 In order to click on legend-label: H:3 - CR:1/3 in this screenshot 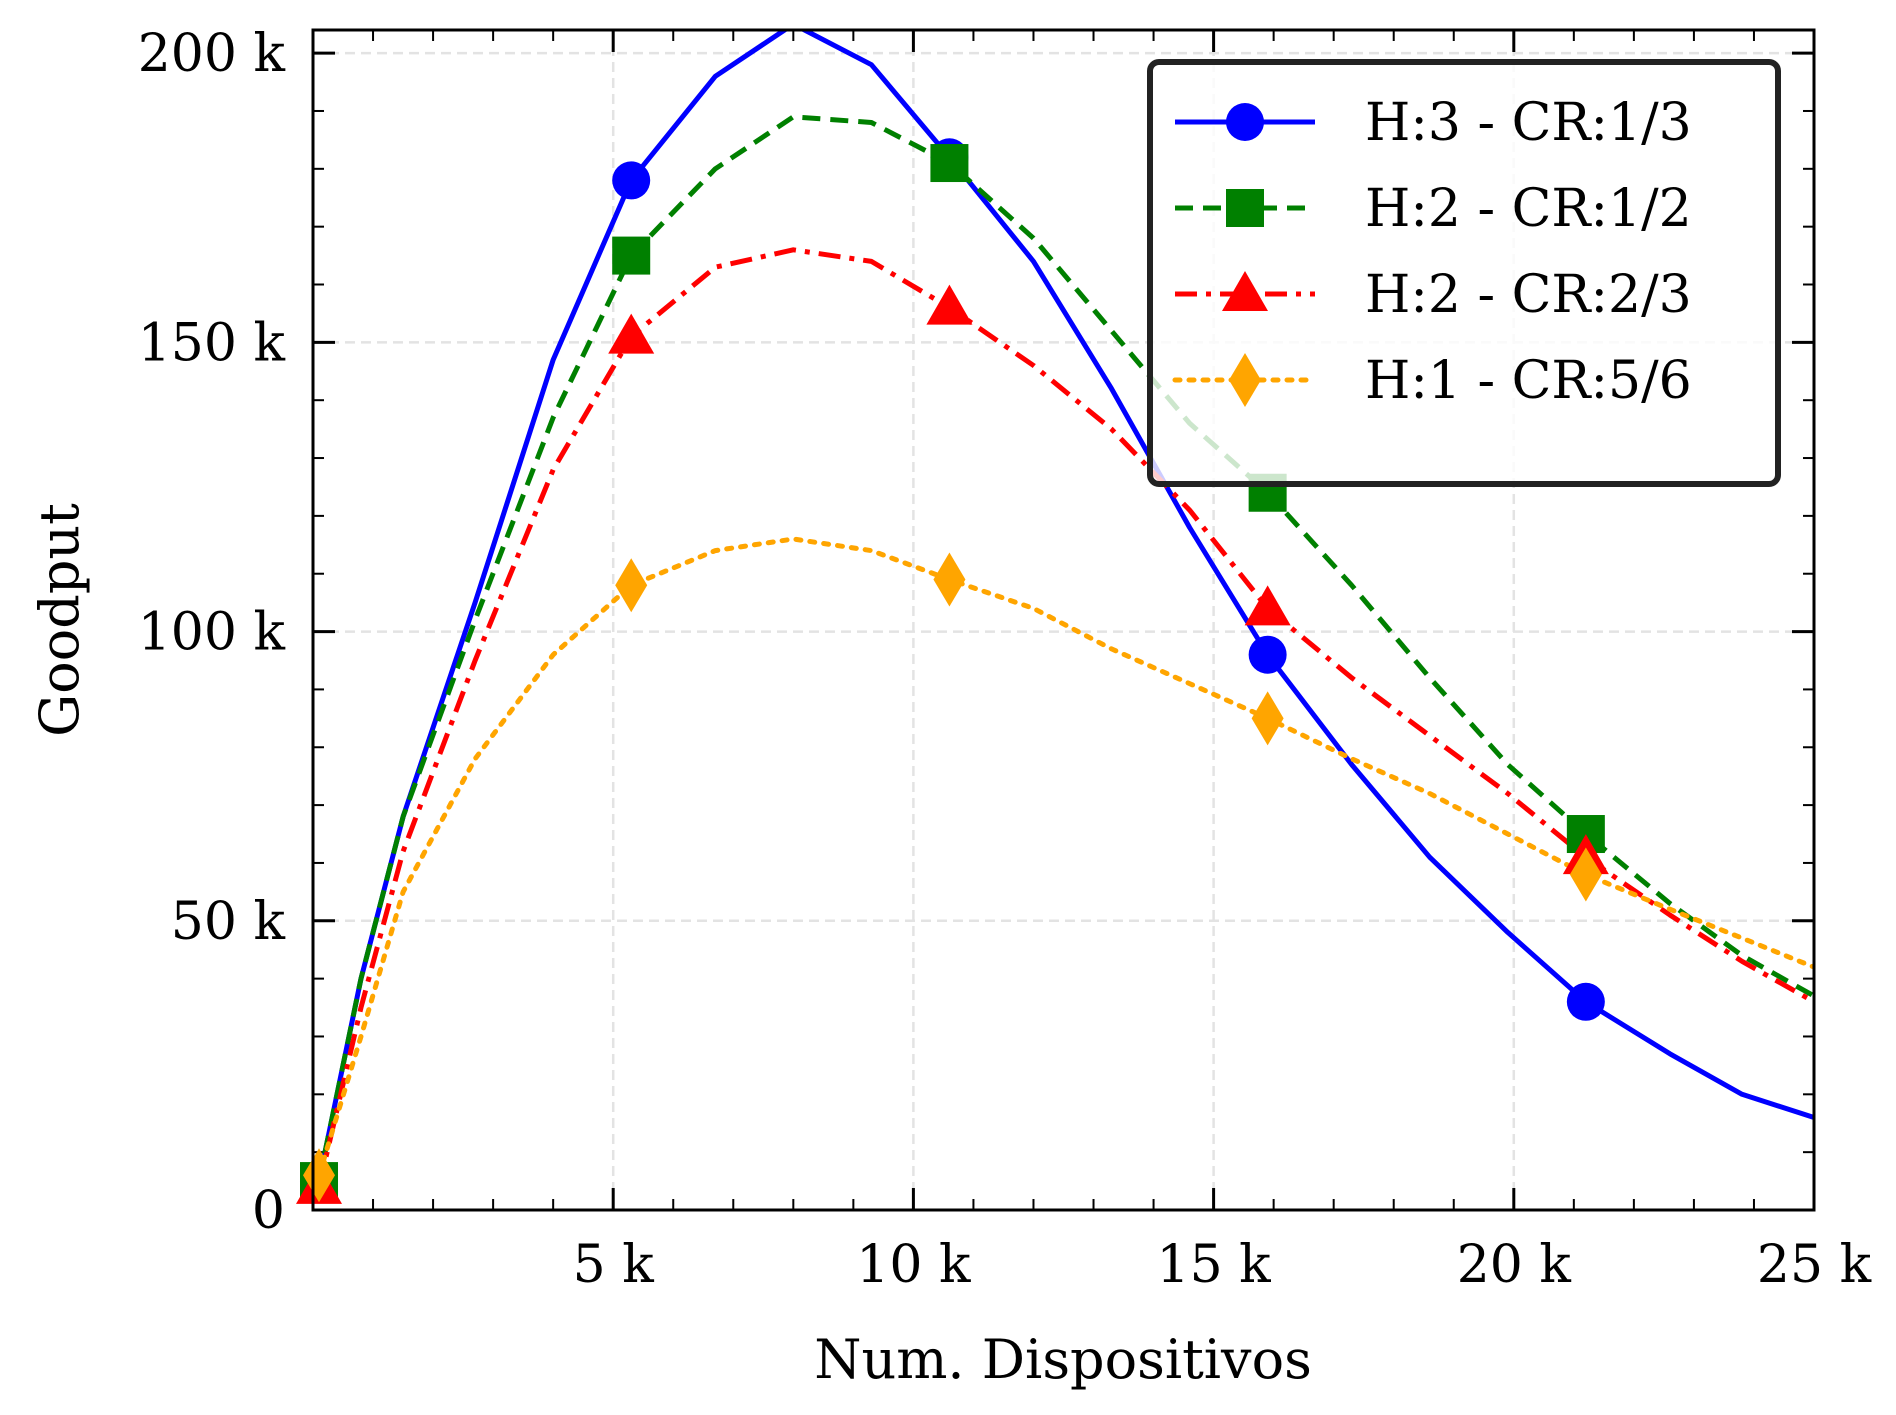, I will do `click(1528, 123)`.